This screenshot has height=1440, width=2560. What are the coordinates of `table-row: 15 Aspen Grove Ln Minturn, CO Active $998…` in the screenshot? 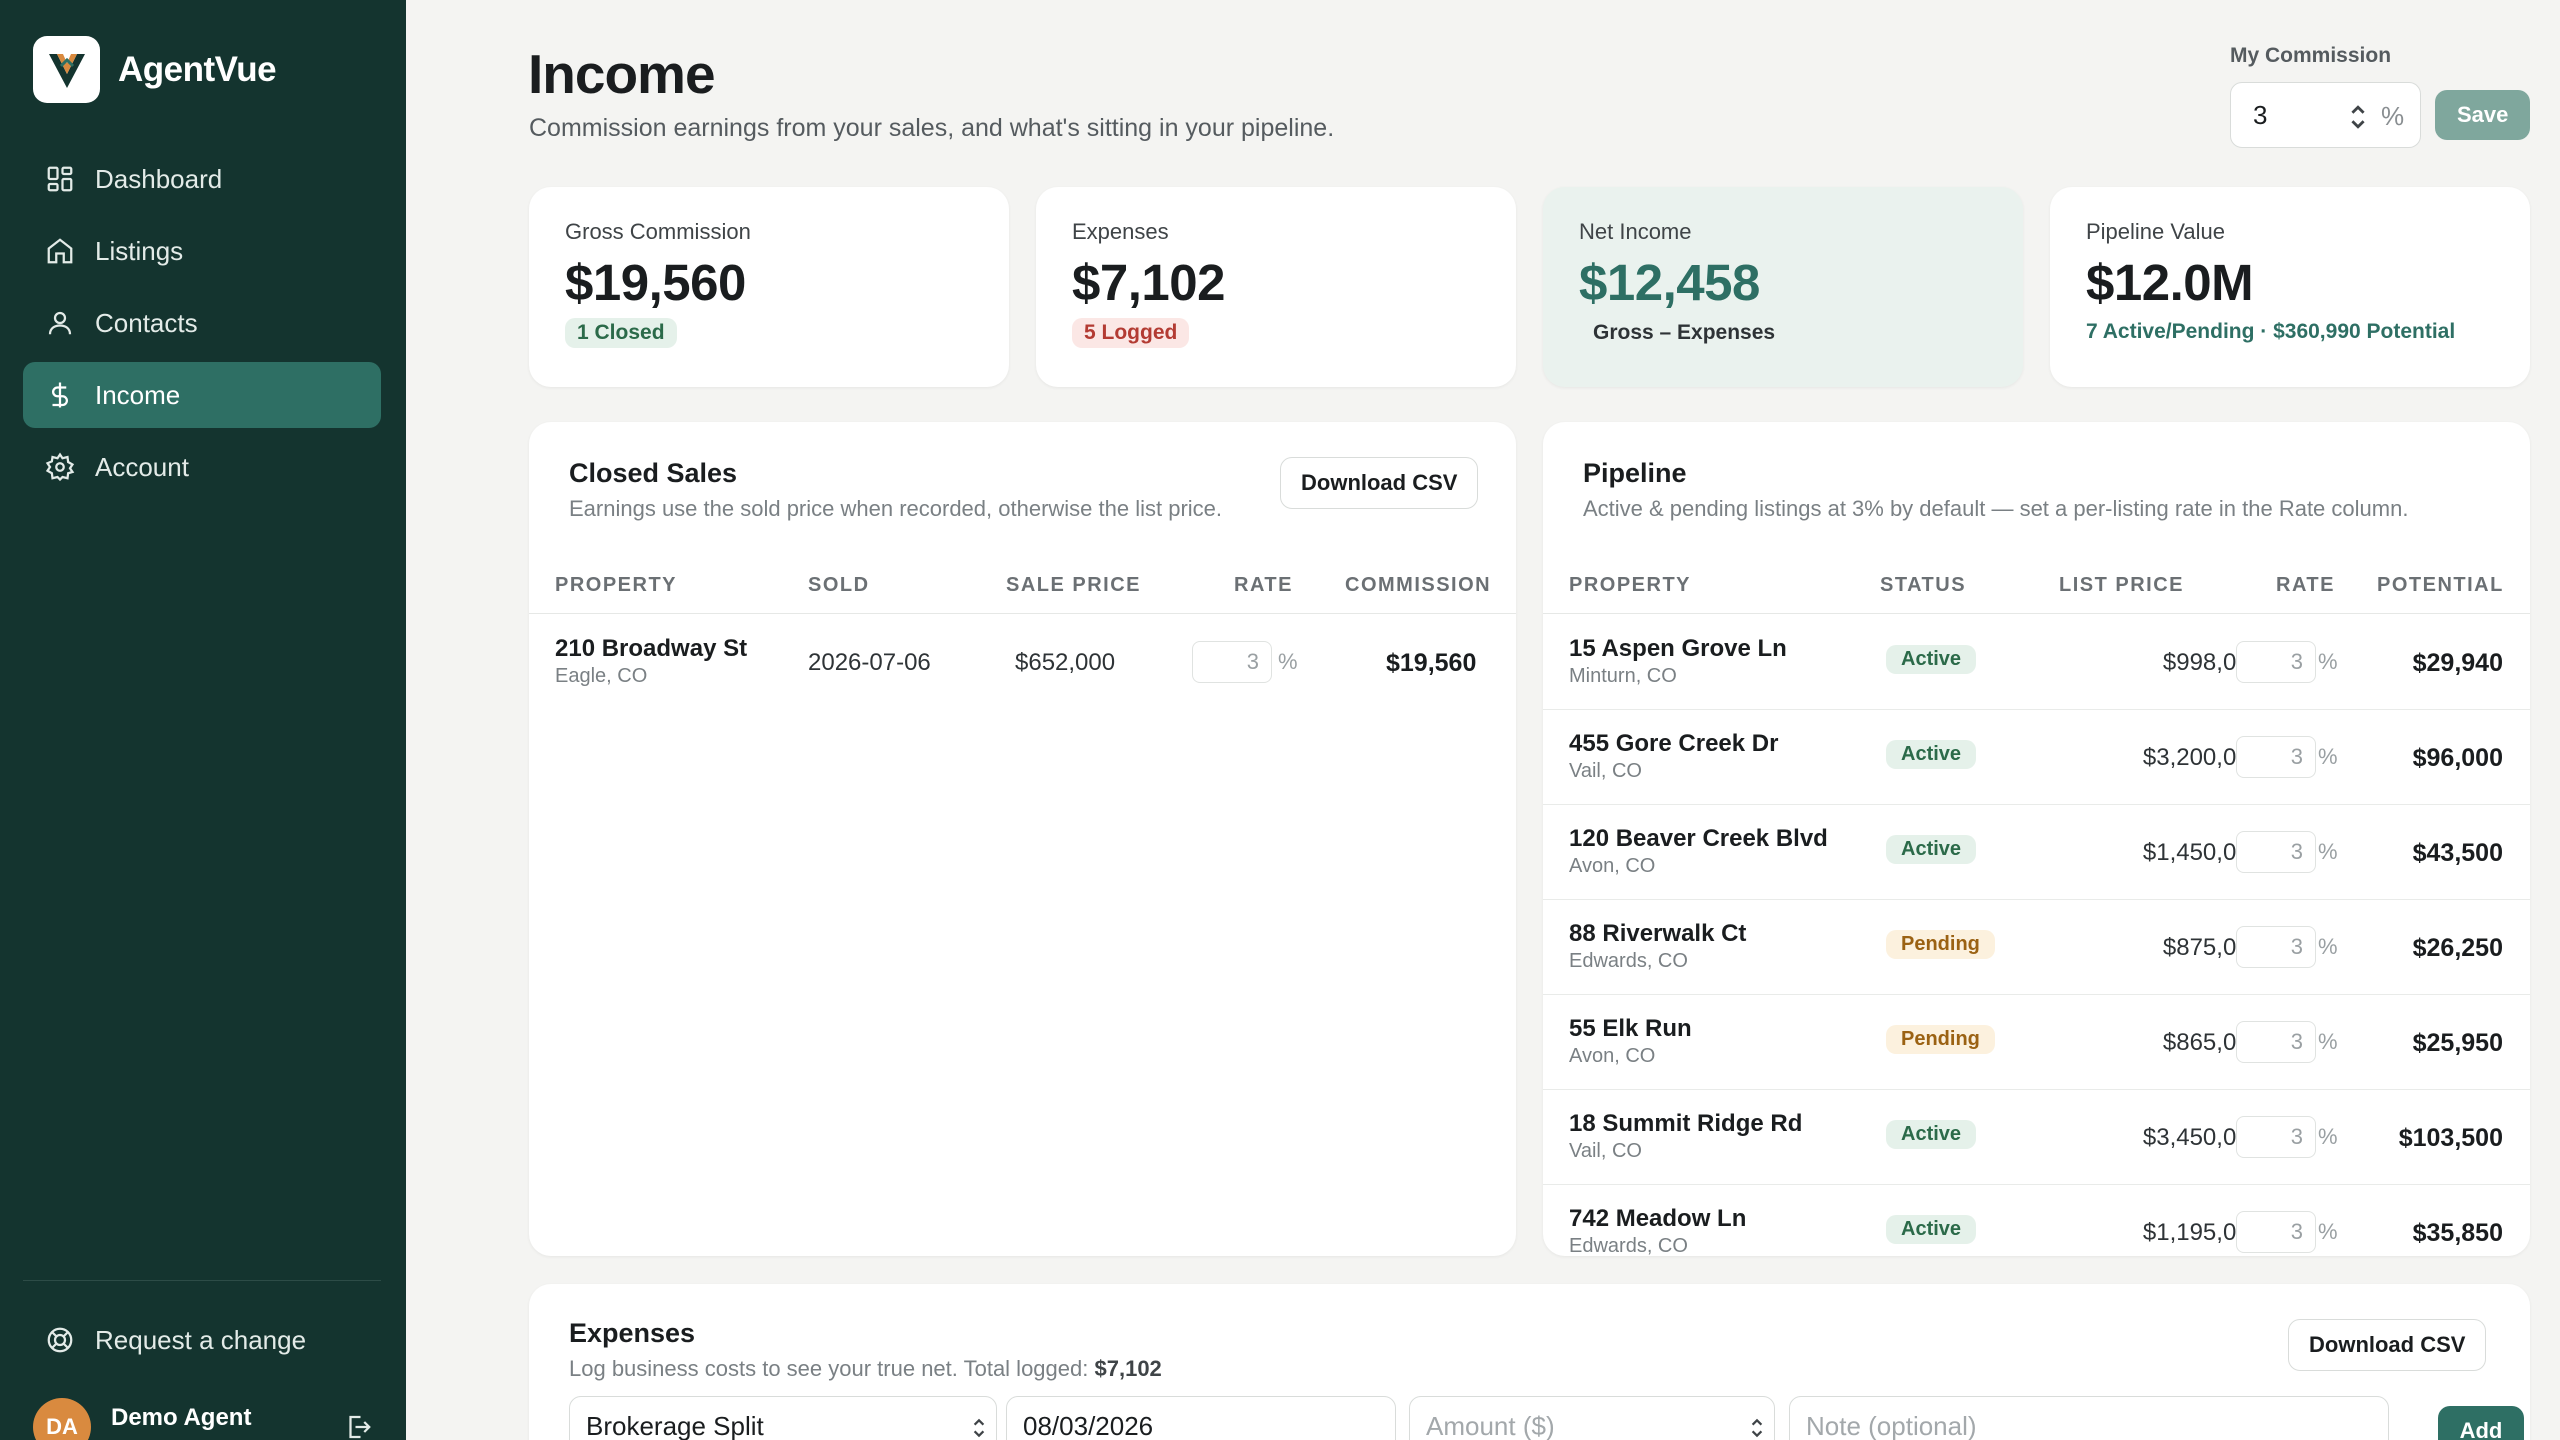 It's located at (2036, 662).